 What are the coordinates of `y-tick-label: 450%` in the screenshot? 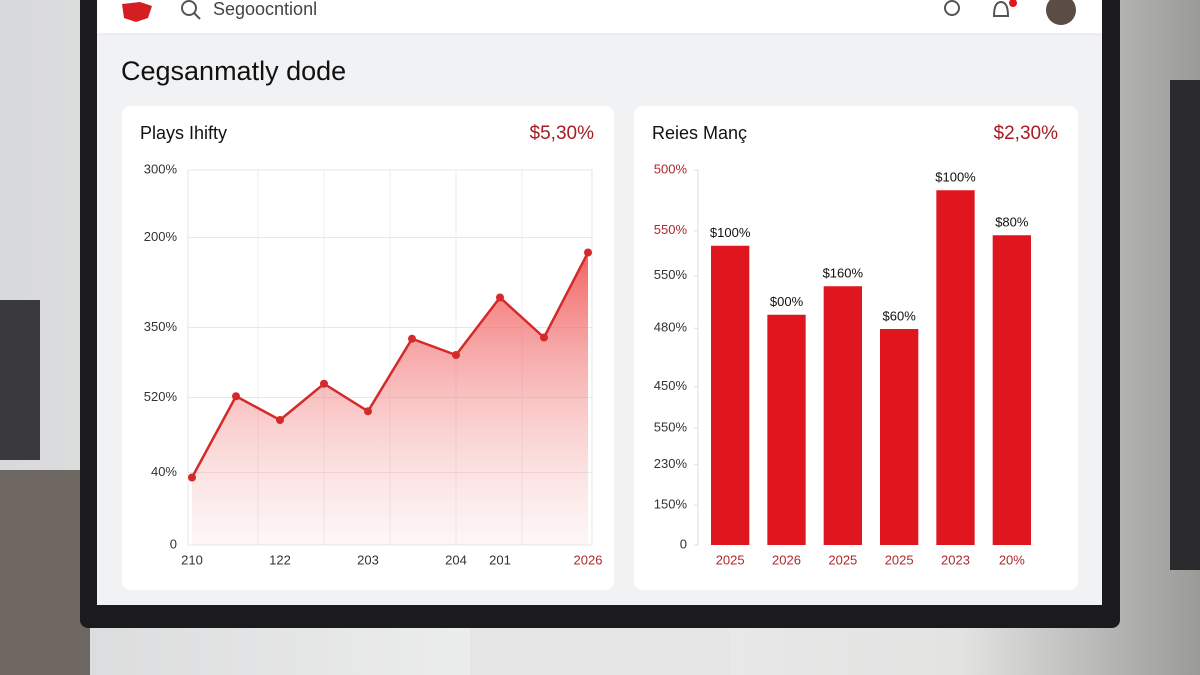 It's located at (671, 385).